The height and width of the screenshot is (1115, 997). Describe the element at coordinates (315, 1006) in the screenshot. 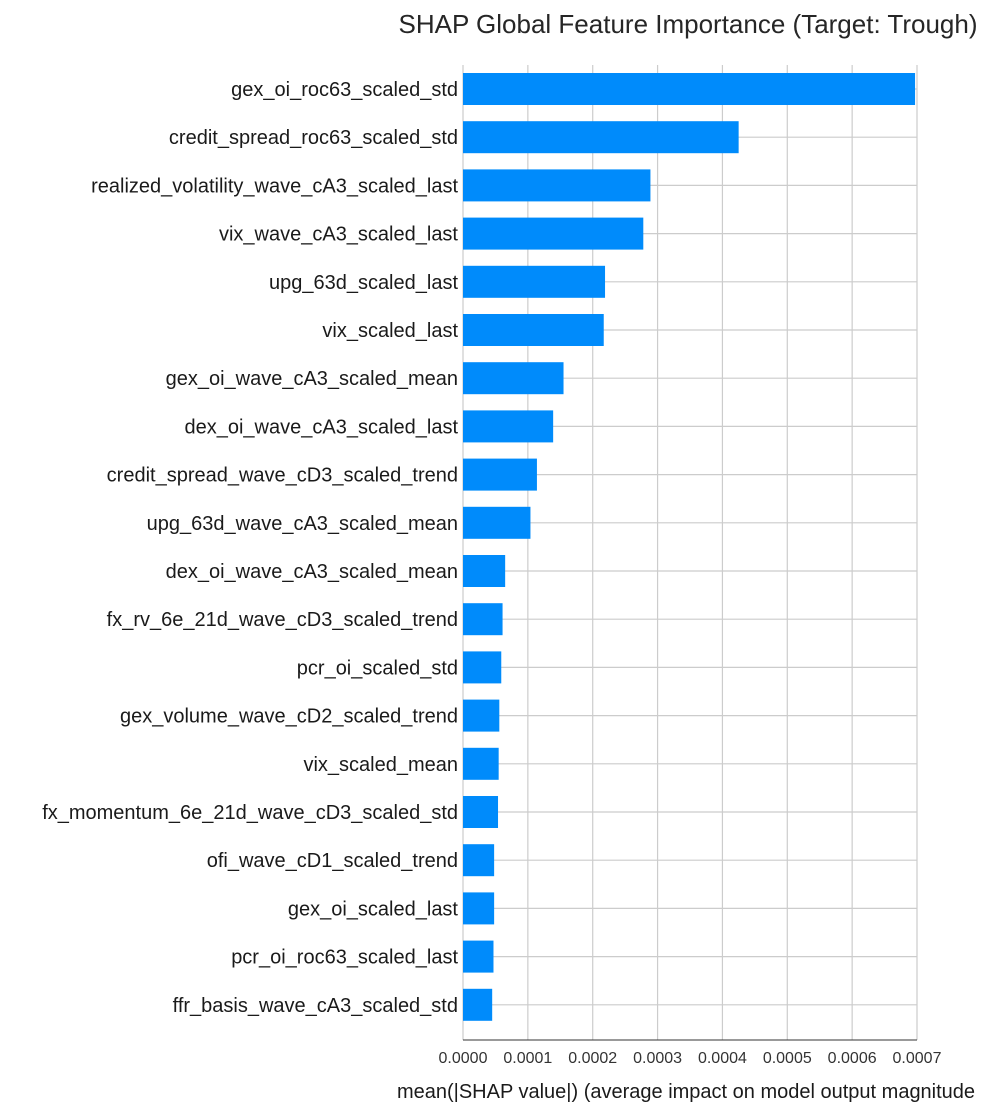

I see `category-label: ffr_basis_wave_cA3_scaled_std` at that location.